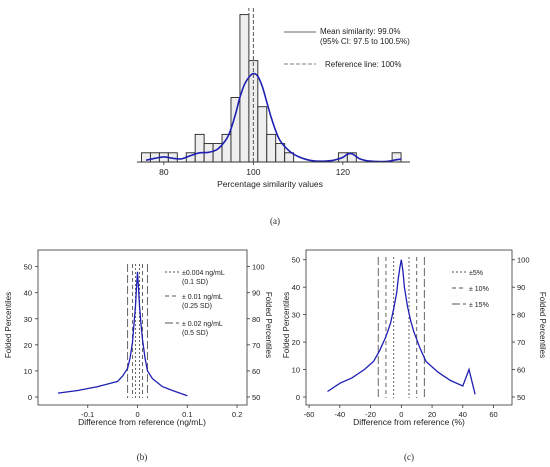 This screenshot has width=550, height=467. What do you see at coordinates (142, 422) in the screenshot?
I see `x-axis-label: Difference from reference (ng/mL)` at bounding box center [142, 422].